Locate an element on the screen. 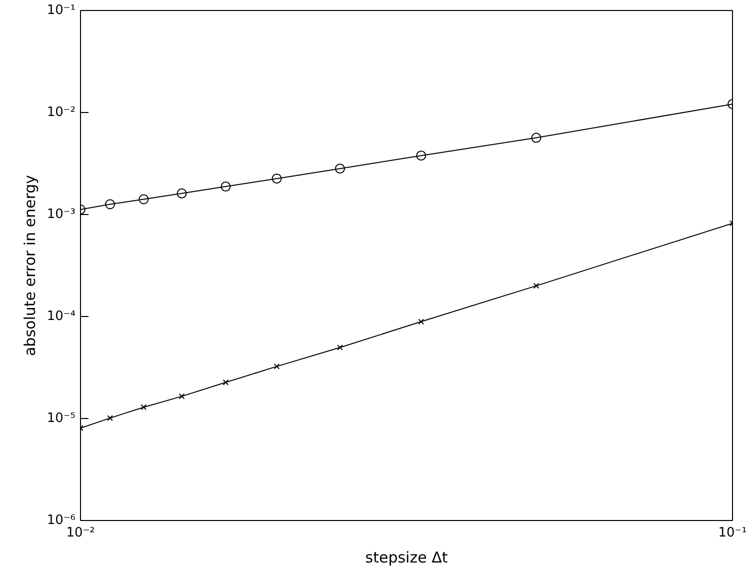 Image resolution: width=752 pixels, height=570 pixels. y-tick-label: 10⁻⁵ is located at coordinates (61, 418).